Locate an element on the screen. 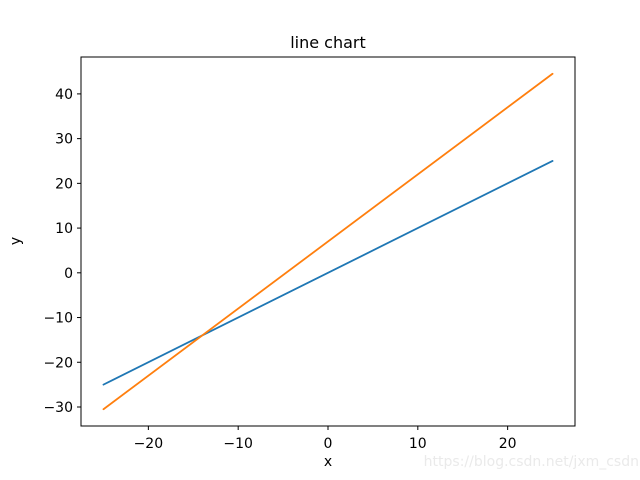 The height and width of the screenshot is (480, 640). y-tick-label: 20 is located at coordinates (64, 184).